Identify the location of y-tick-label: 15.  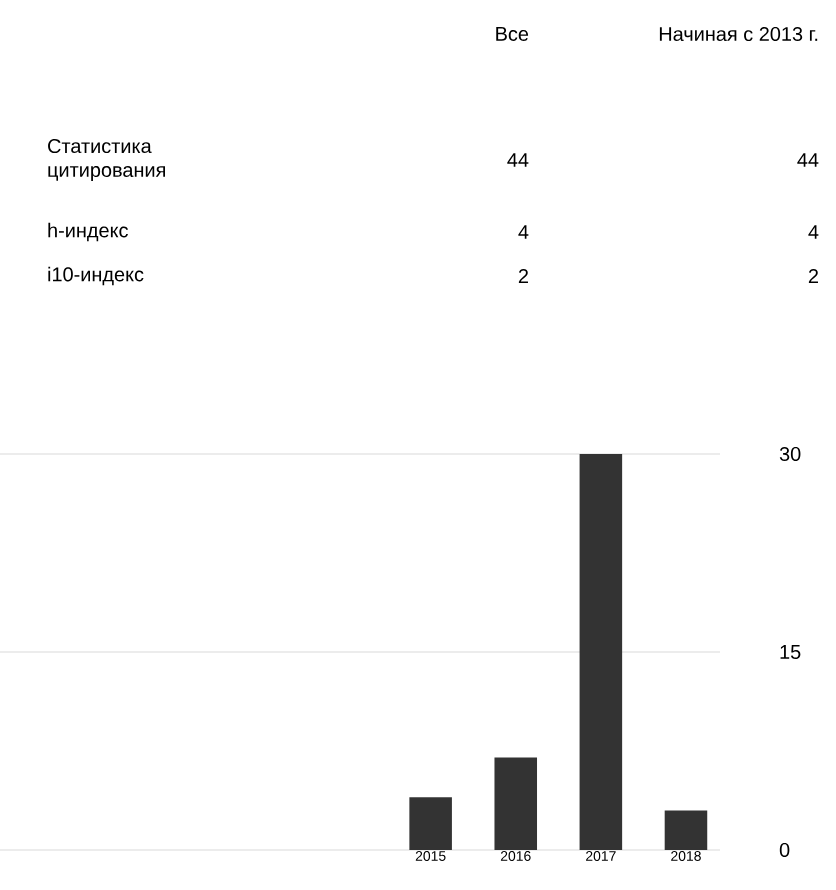
(790, 652).